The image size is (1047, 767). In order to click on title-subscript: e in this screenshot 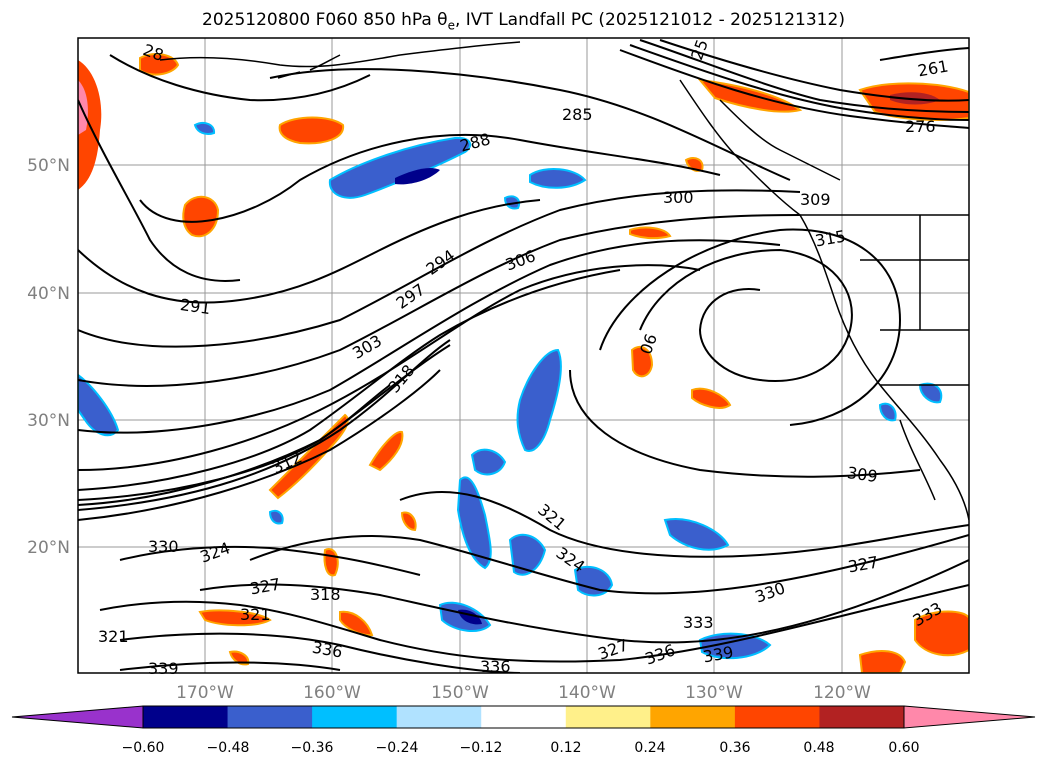, I will do `click(451, 25)`.